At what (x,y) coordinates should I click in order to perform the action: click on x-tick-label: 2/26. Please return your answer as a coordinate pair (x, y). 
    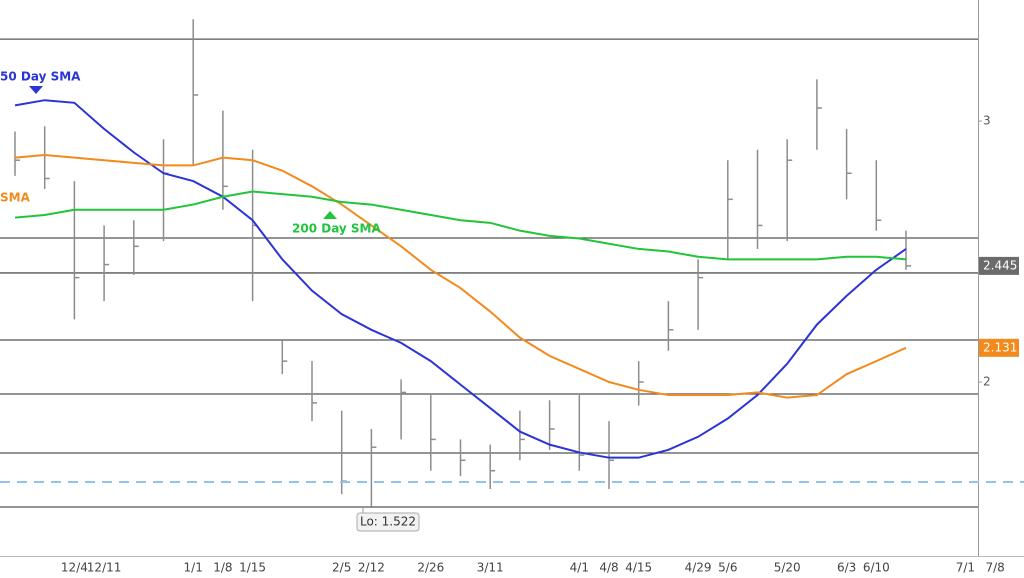
    Looking at the image, I should click on (430, 568).